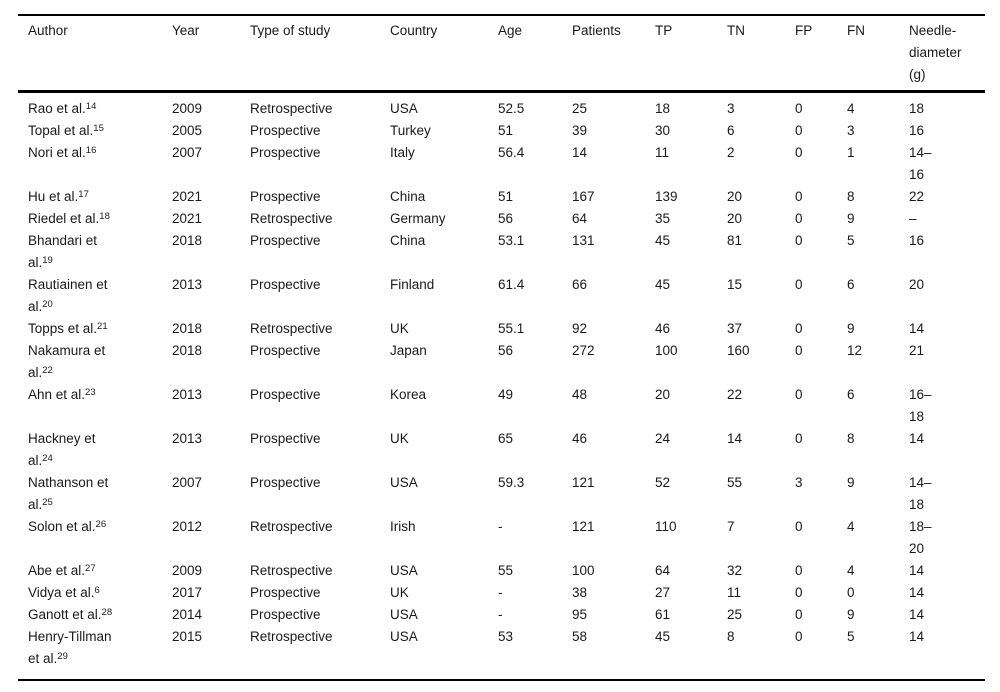 This screenshot has width=1000, height=692. Describe the element at coordinates (211, 296) in the screenshot. I see `cell-year: 2013` at that location.